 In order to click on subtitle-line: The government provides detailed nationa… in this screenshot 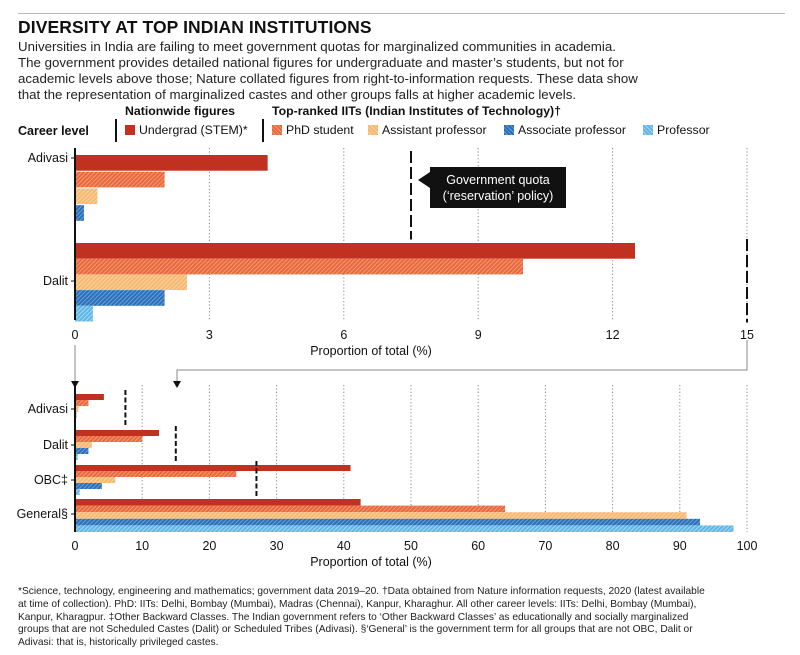, I will do `click(321, 62)`.